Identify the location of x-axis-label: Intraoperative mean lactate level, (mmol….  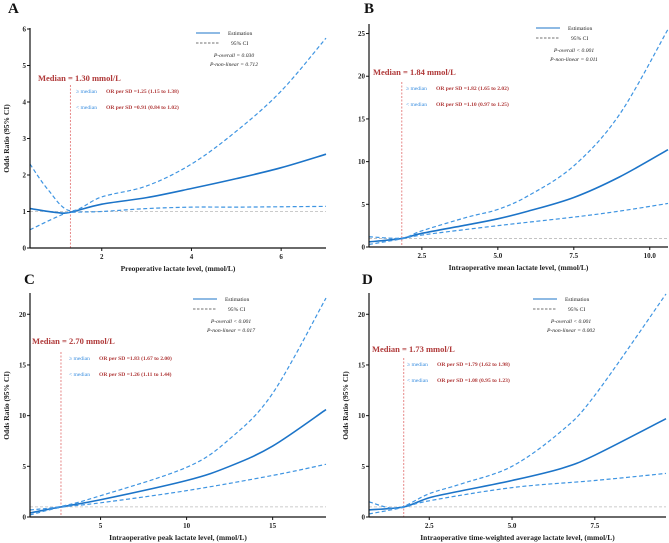
(519, 267).